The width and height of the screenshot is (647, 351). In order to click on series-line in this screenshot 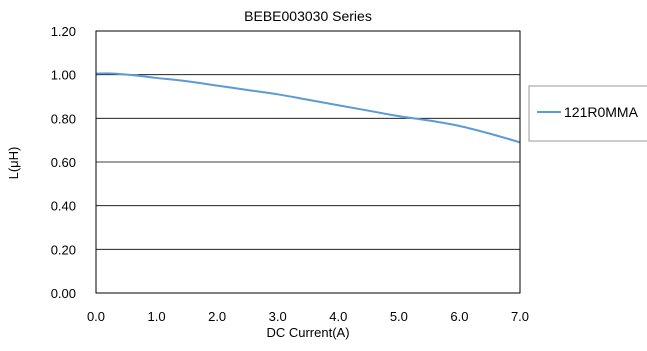, I will do `click(308, 108)`.